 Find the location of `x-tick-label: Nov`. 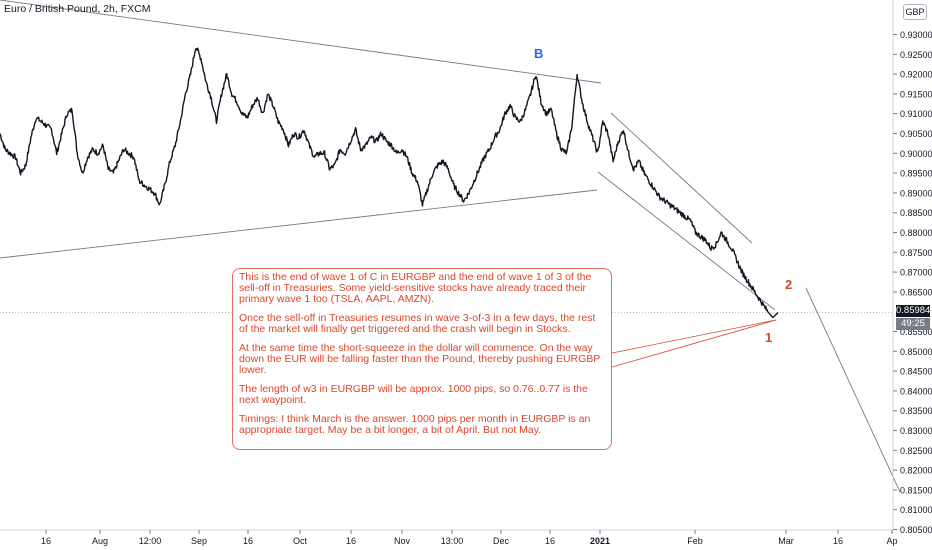

x-tick-label: Nov is located at coordinates (402, 541).